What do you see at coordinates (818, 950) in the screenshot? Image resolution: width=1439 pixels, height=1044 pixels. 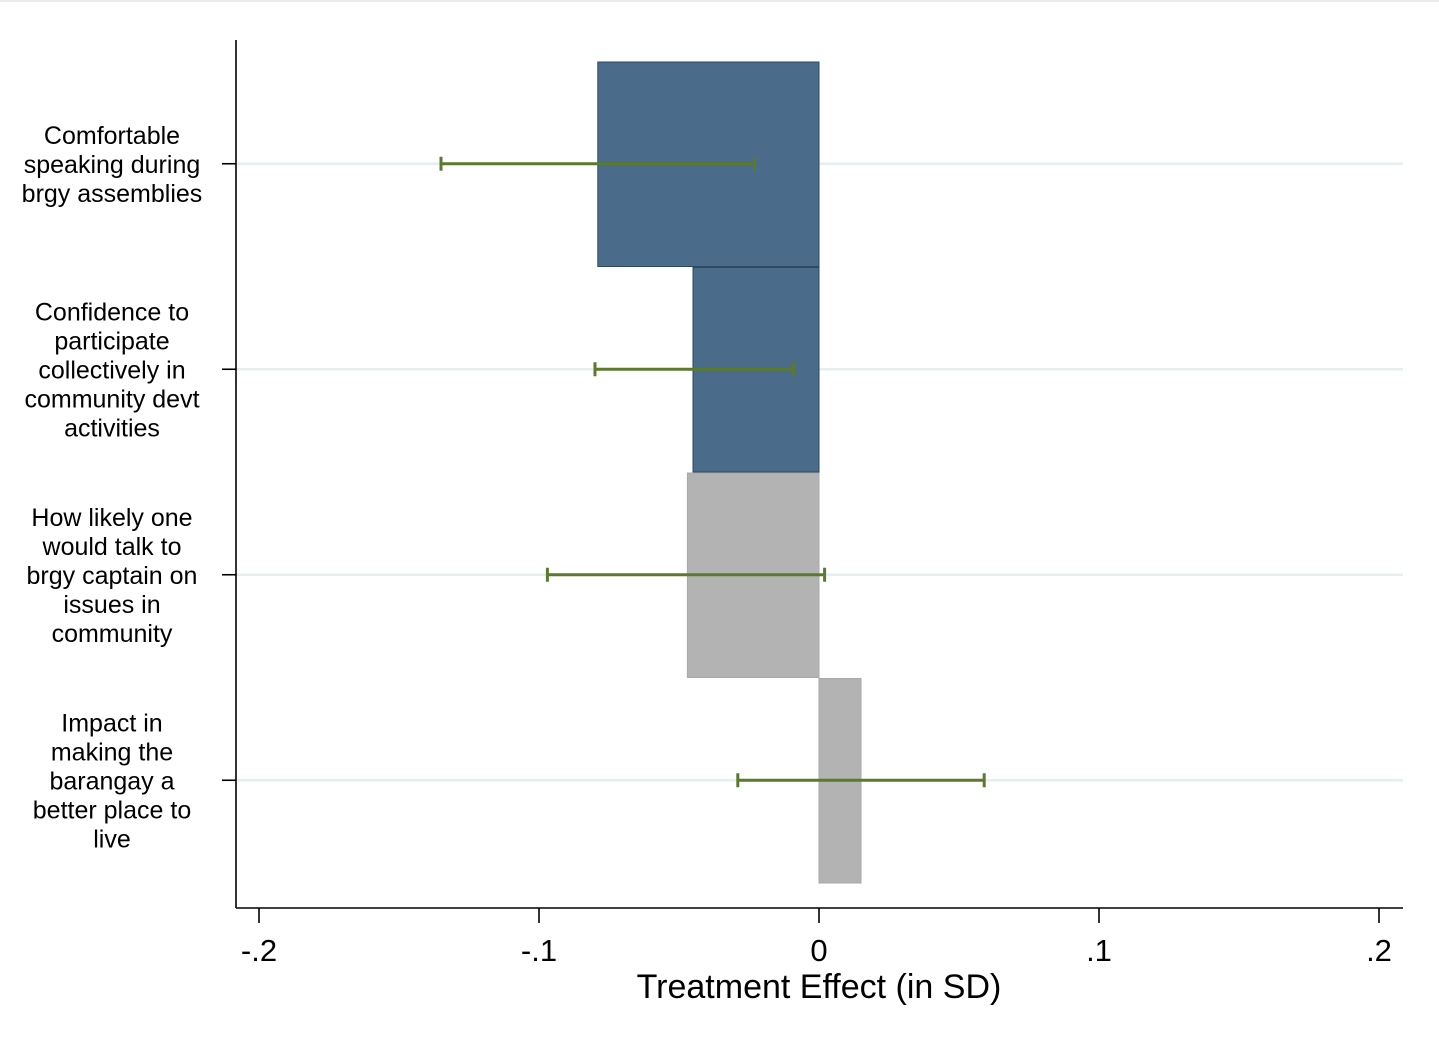 I see `x-tick-label: 0` at bounding box center [818, 950].